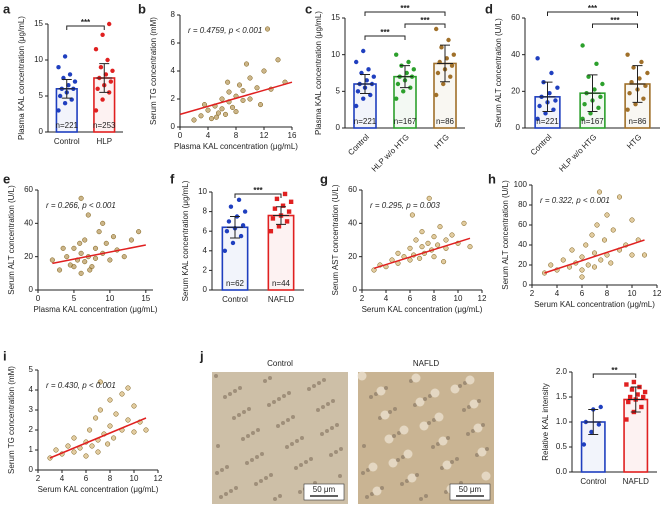  What do you see at coordinates (104, 141) in the screenshot?
I see `x-tick-label: HLP` at bounding box center [104, 141].